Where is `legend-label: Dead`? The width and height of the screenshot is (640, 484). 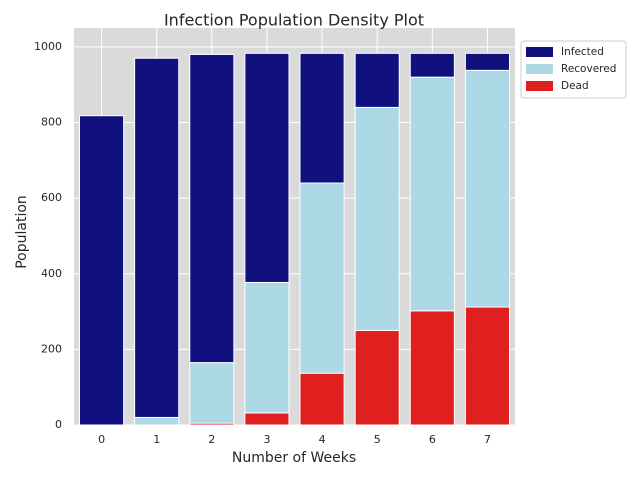
legend-label: Dead is located at coordinates (575, 86).